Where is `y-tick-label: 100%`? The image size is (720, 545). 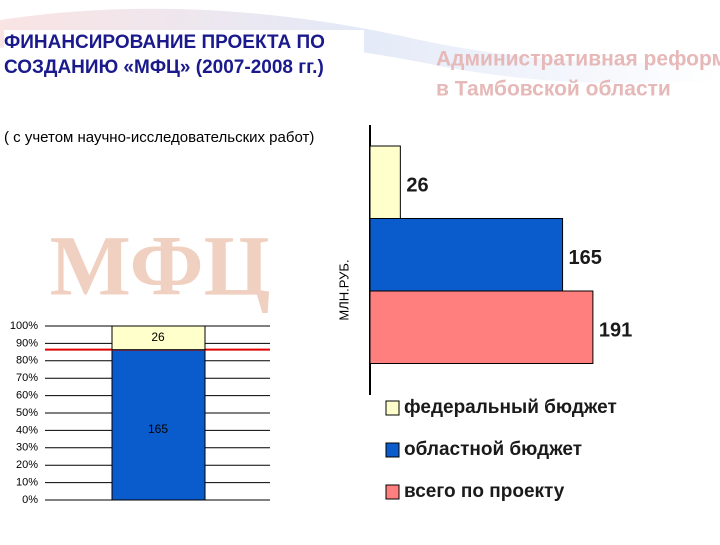
y-tick-label: 100% is located at coordinates (24, 326).